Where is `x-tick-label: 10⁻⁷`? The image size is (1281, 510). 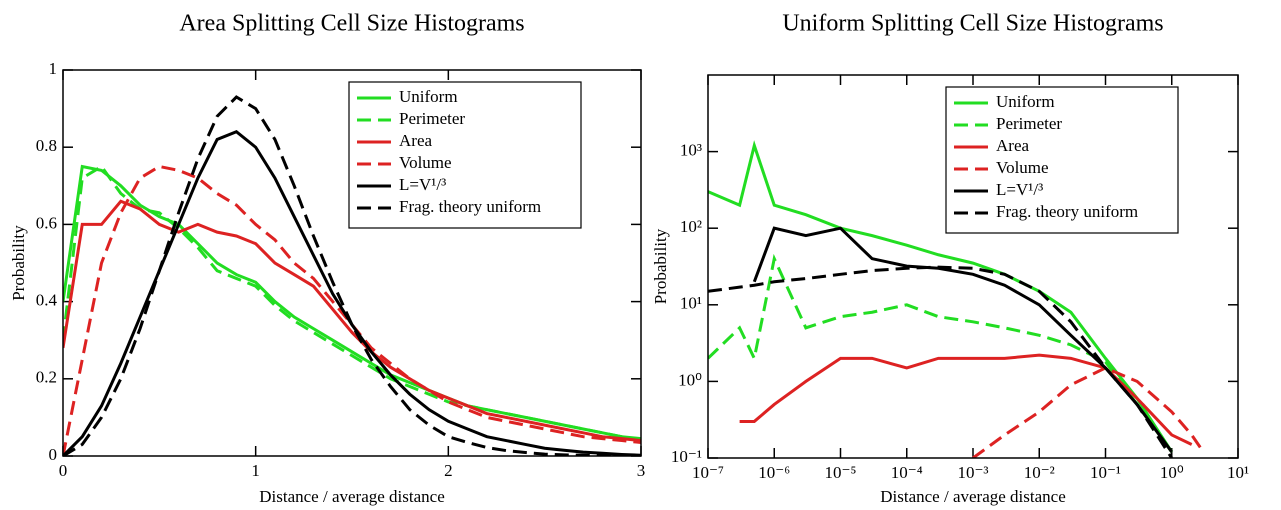 x-tick-label: 10⁻⁷ is located at coordinates (708, 472).